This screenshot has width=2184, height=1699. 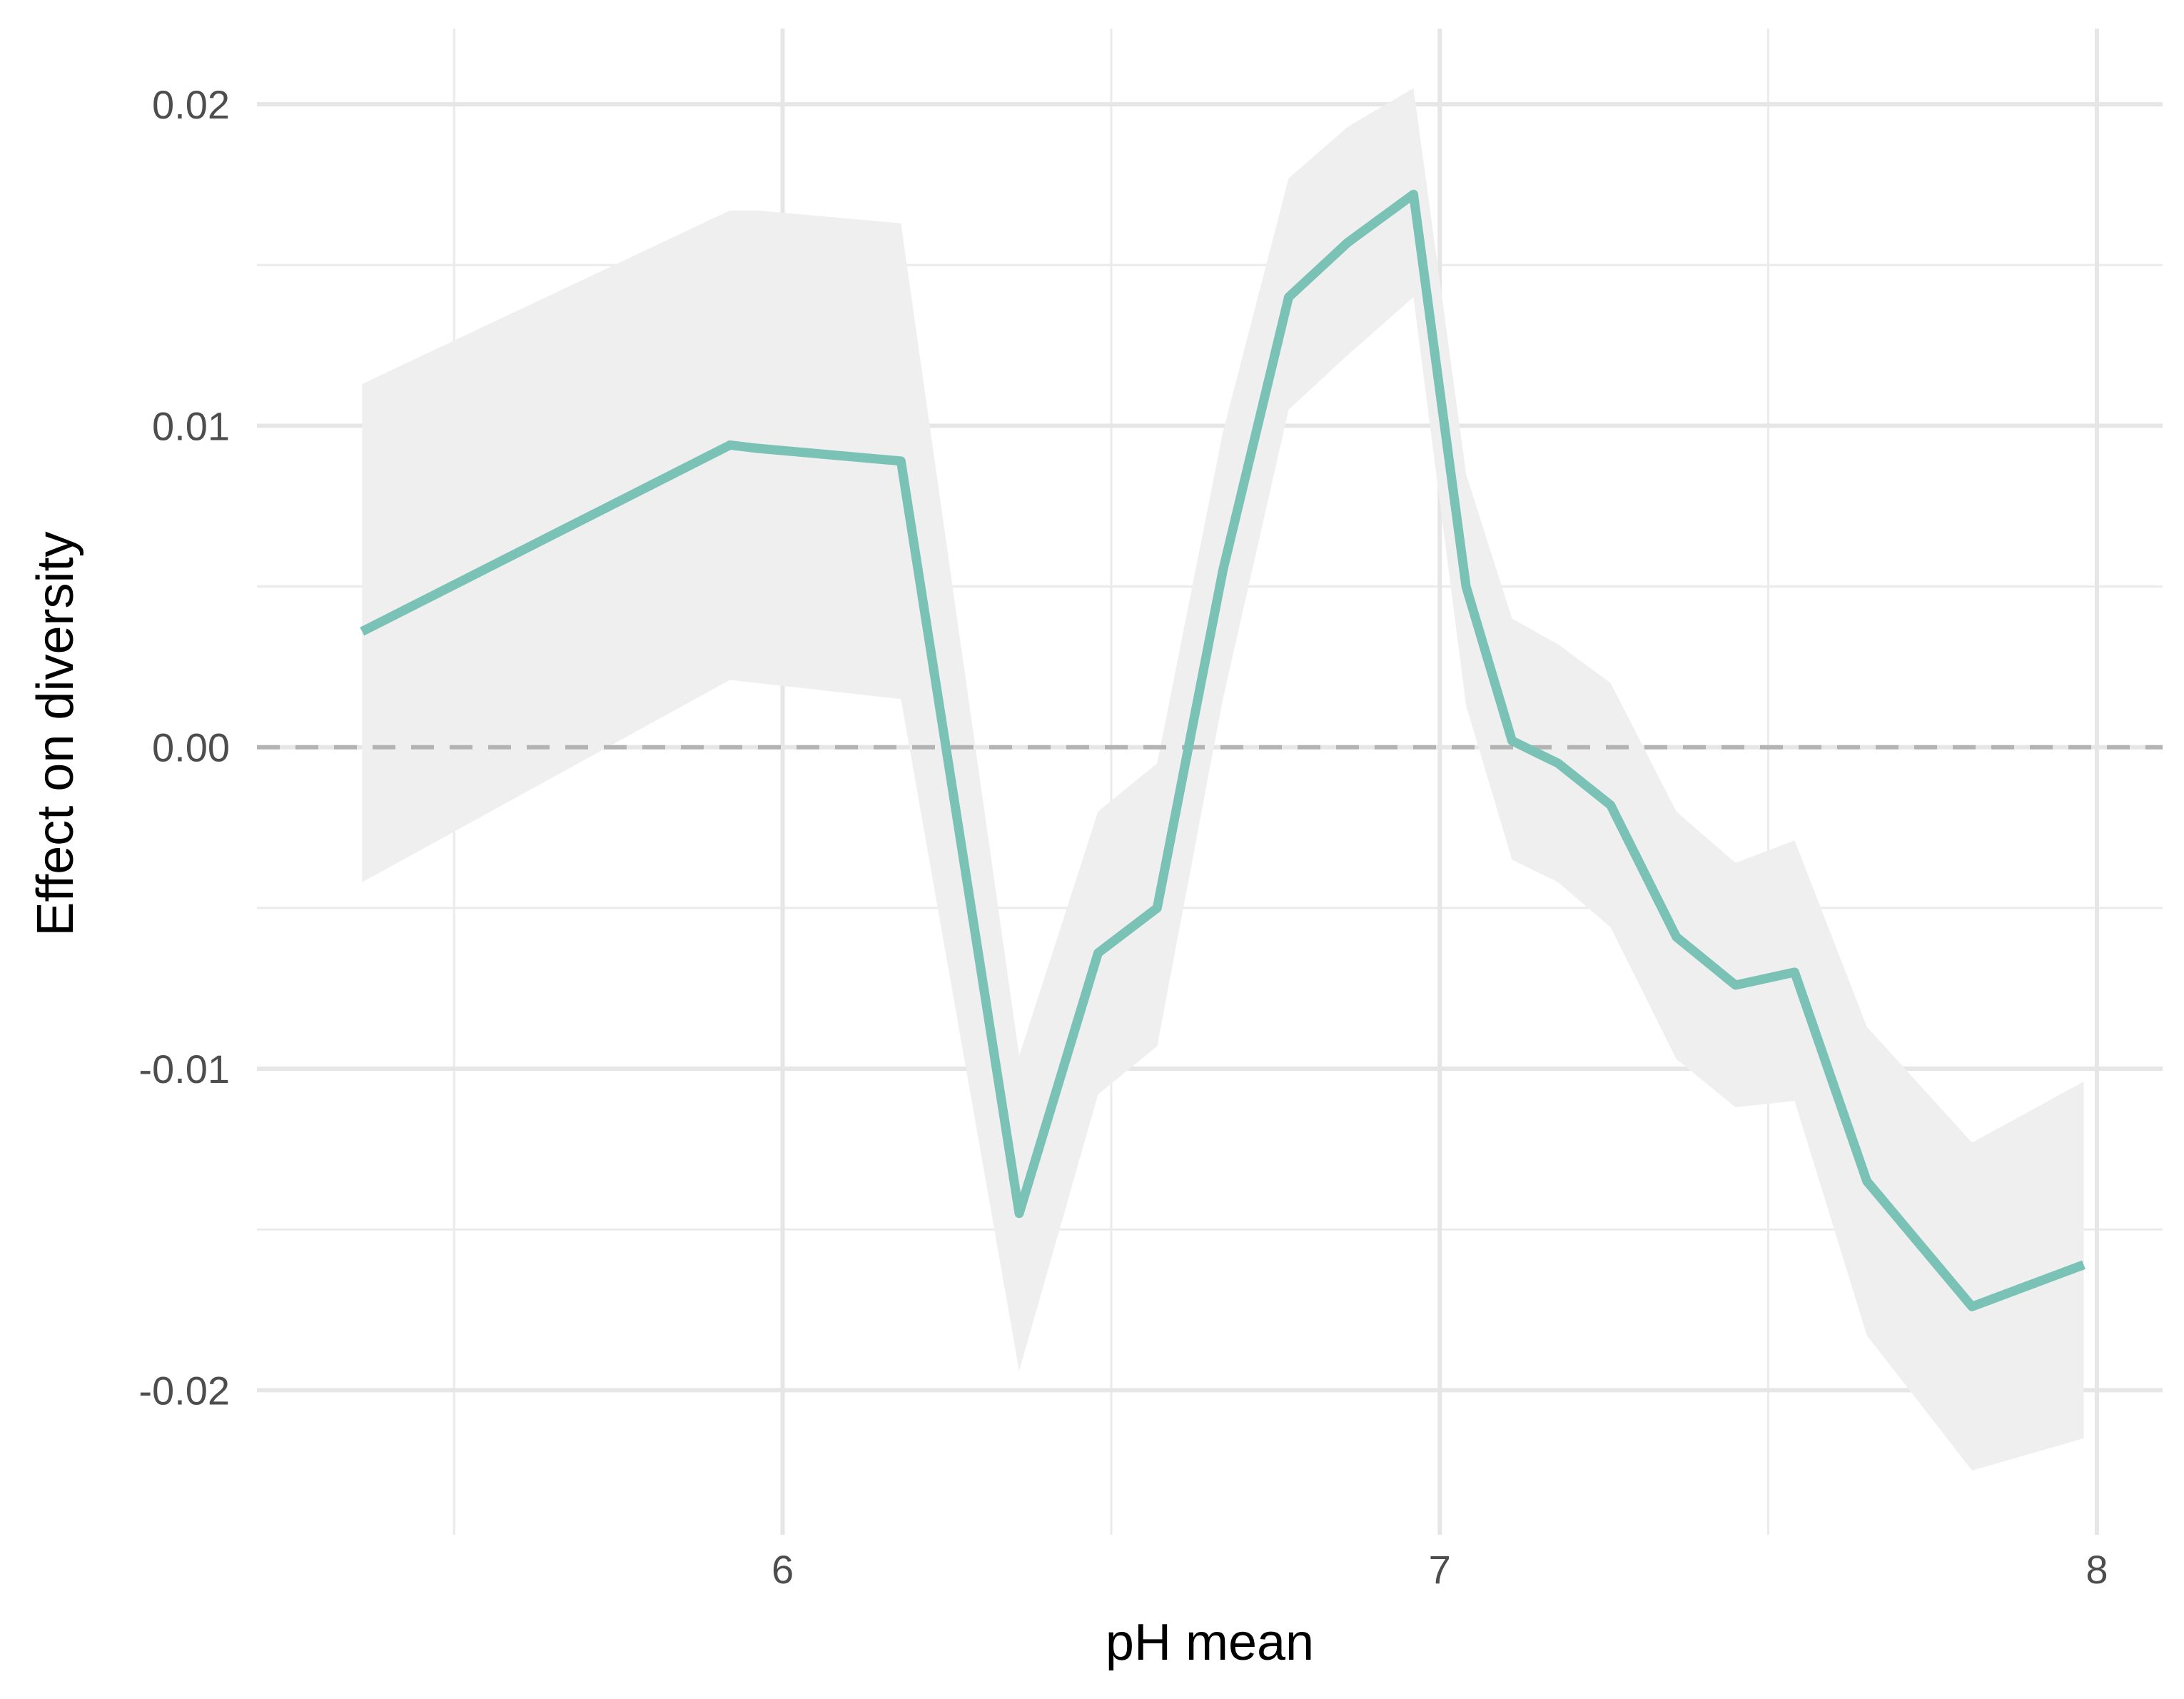 I want to click on x-axis-title: pH mean, so click(x=1210, y=1643).